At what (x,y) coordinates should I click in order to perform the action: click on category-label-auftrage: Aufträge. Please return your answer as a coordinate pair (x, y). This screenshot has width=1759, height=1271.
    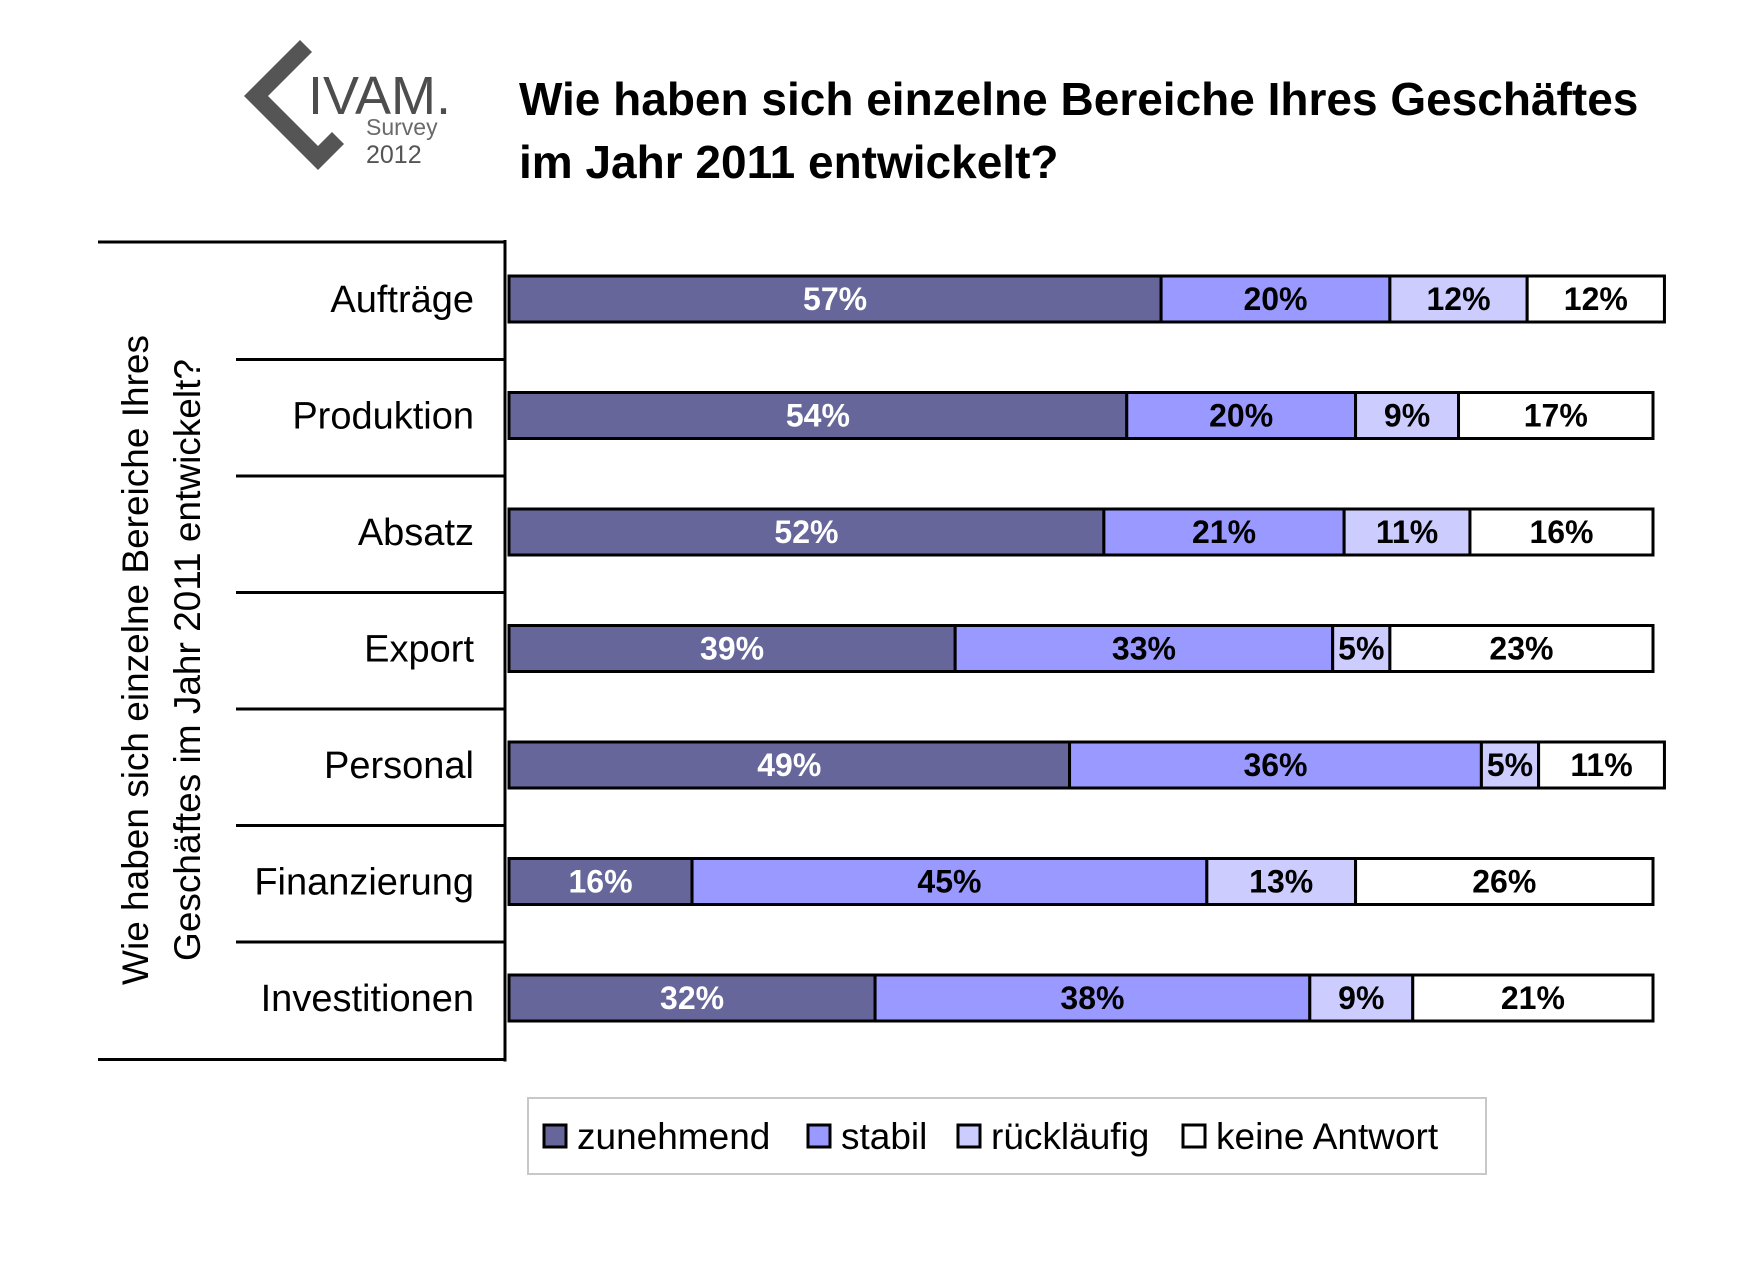
    Looking at the image, I should click on (402, 300).